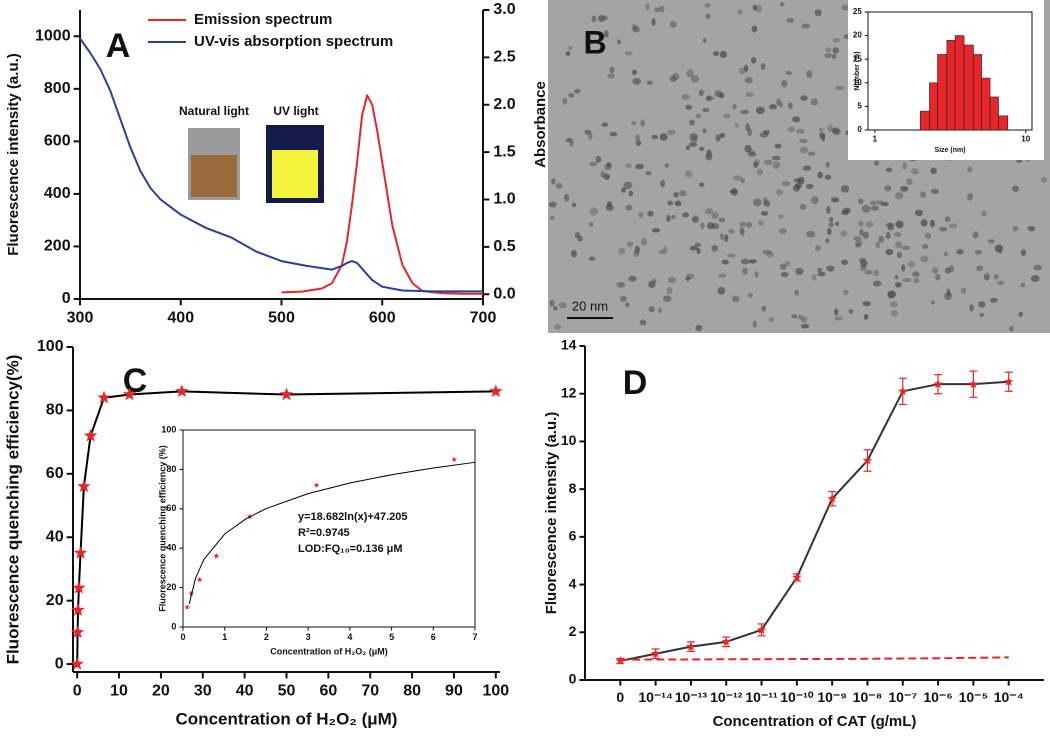 The width and height of the screenshot is (1050, 739). I want to click on annotation: Natural light, so click(214, 111).